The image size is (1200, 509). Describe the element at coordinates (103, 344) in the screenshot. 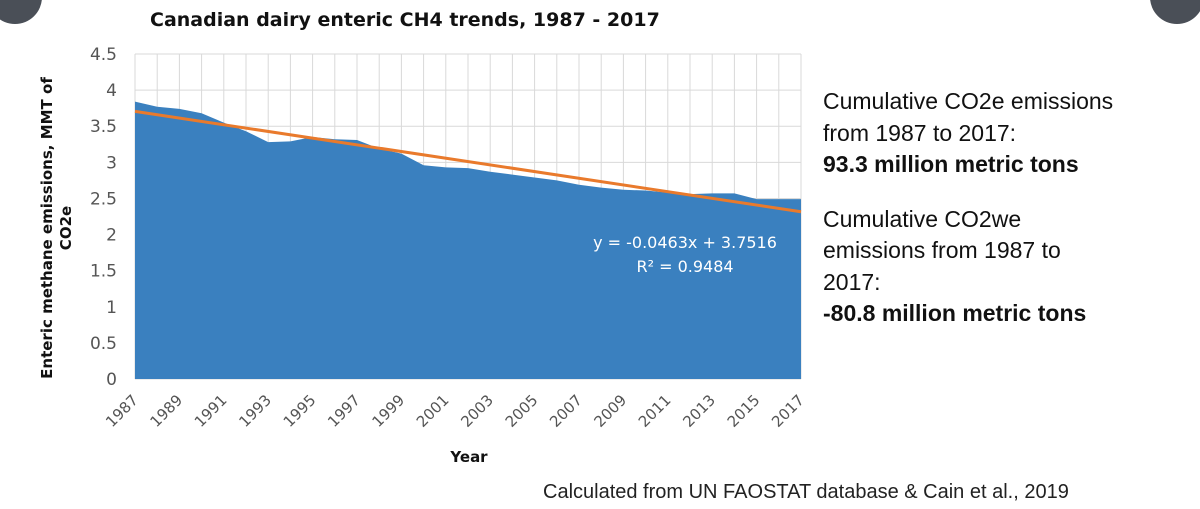

I see `y-tick-label: 0.5` at that location.